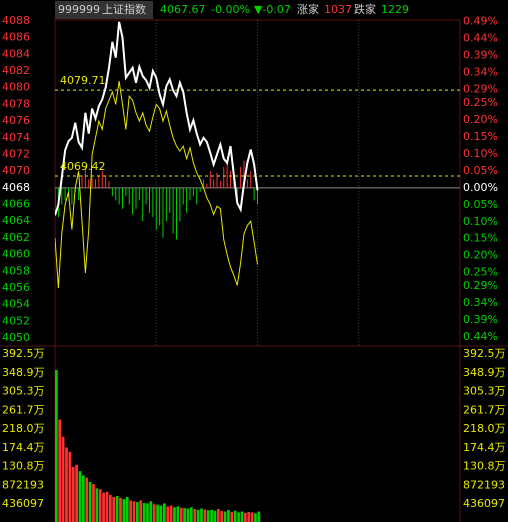  I want to click on y-tick-label: 4086, so click(16, 37).